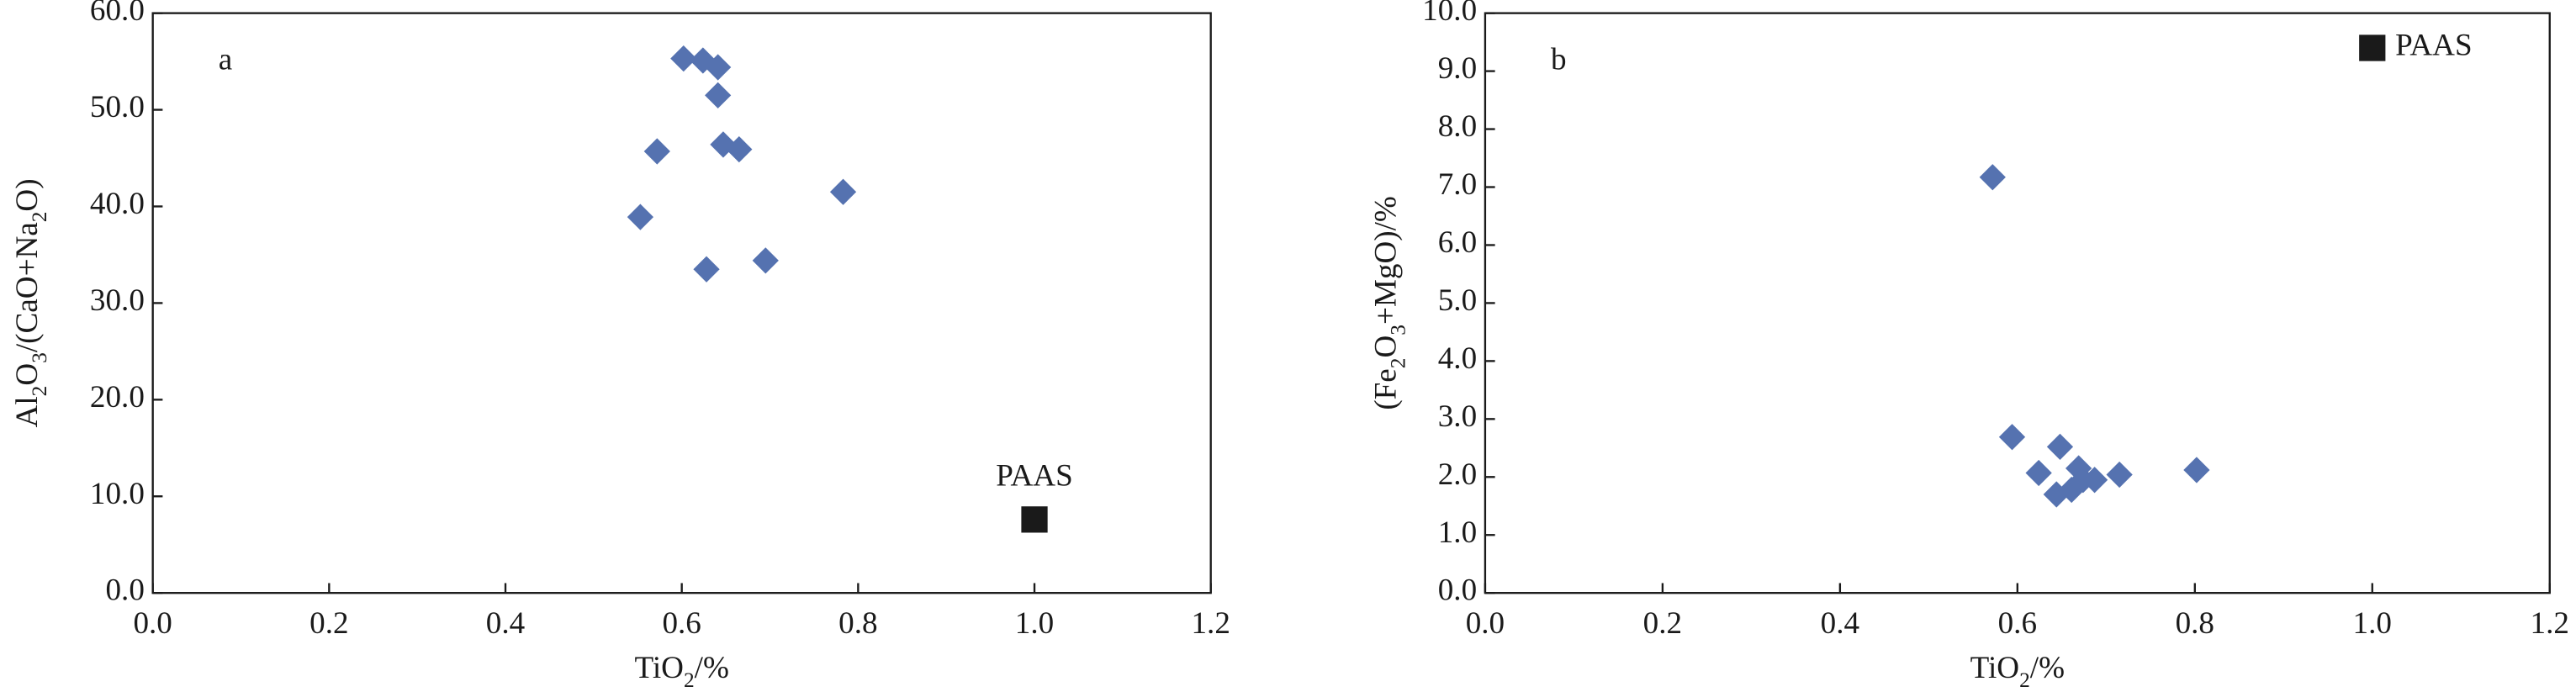 This screenshot has width=2576, height=692. Describe the element at coordinates (117, 204) in the screenshot. I see `y-tick-label: 40.0` at that location.